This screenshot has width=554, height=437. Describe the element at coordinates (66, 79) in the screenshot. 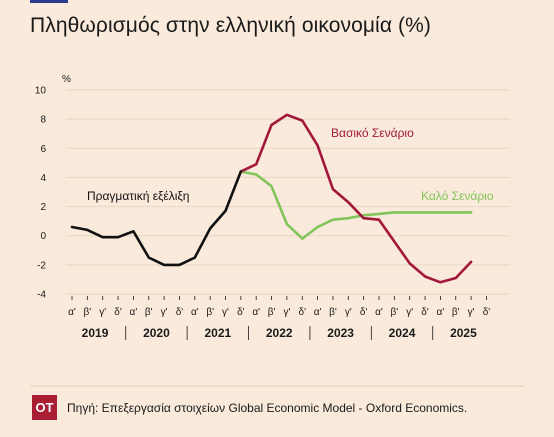

I see `y-axis-unit-label: %` at that location.